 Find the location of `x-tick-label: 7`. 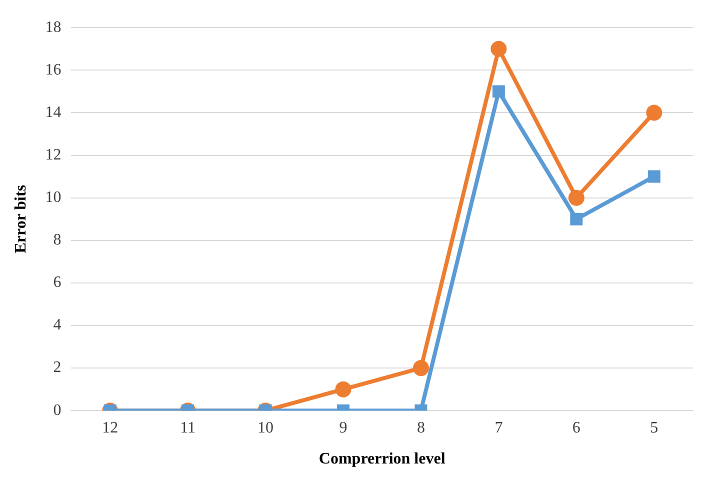

x-tick-label: 7 is located at coordinates (498, 427).